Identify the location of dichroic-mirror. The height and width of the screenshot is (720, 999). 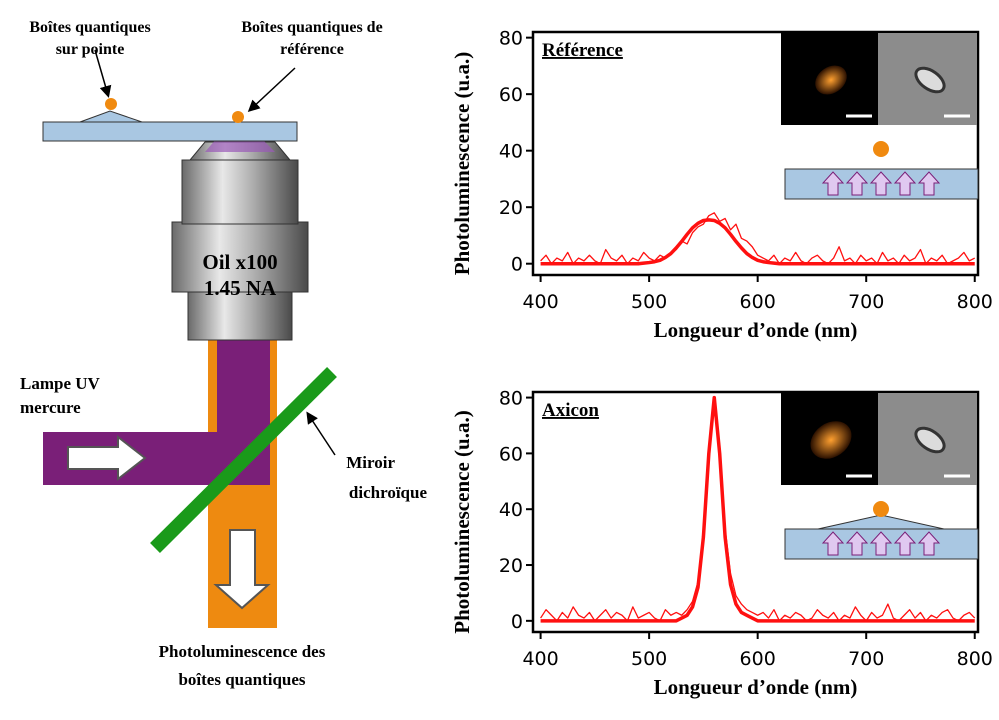
(243, 460).